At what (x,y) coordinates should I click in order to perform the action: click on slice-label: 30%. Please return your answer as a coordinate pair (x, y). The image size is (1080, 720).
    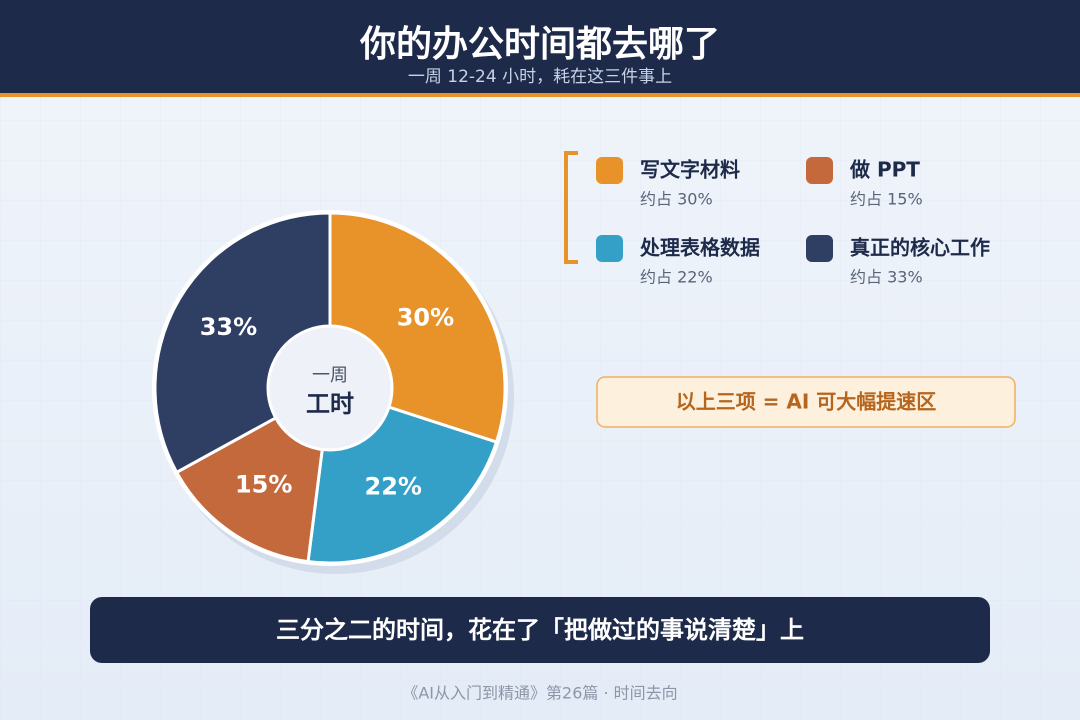
    Looking at the image, I should click on (425, 318).